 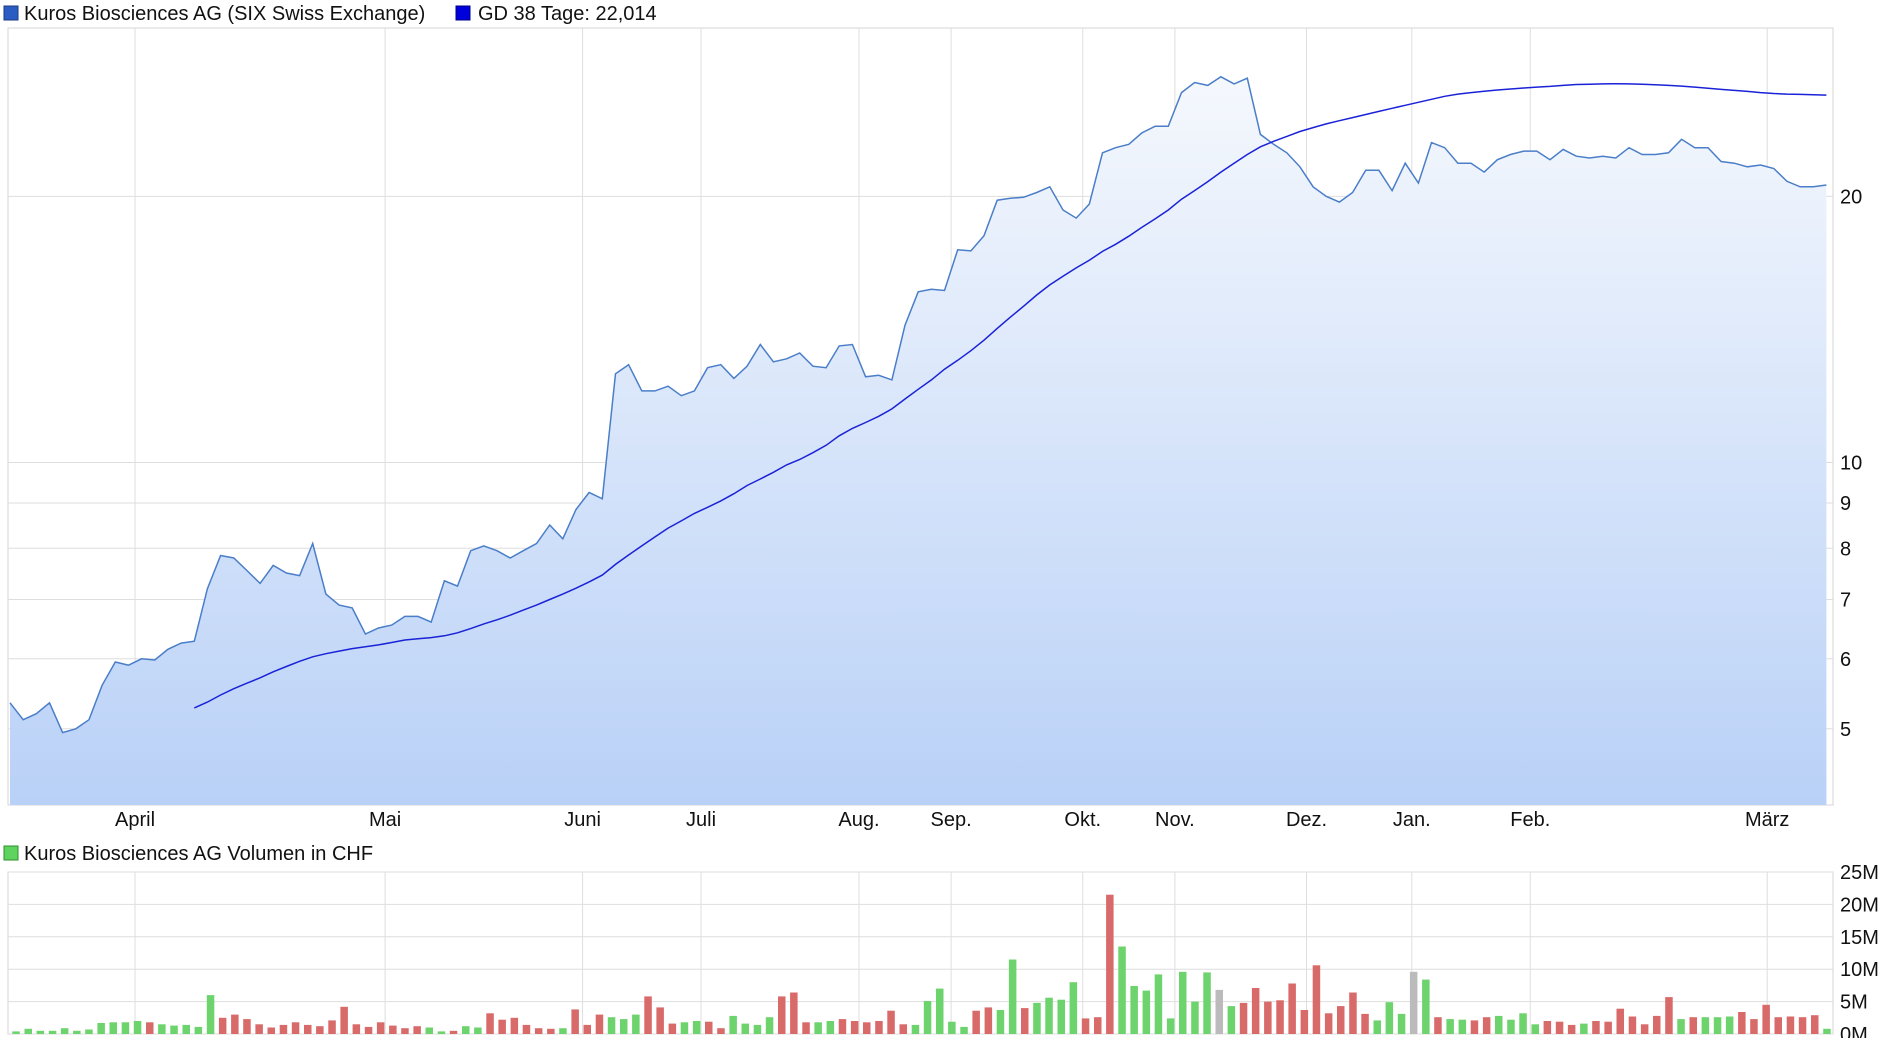 I want to click on price-y-tick-label: 10, so click(x=1851, y=464).